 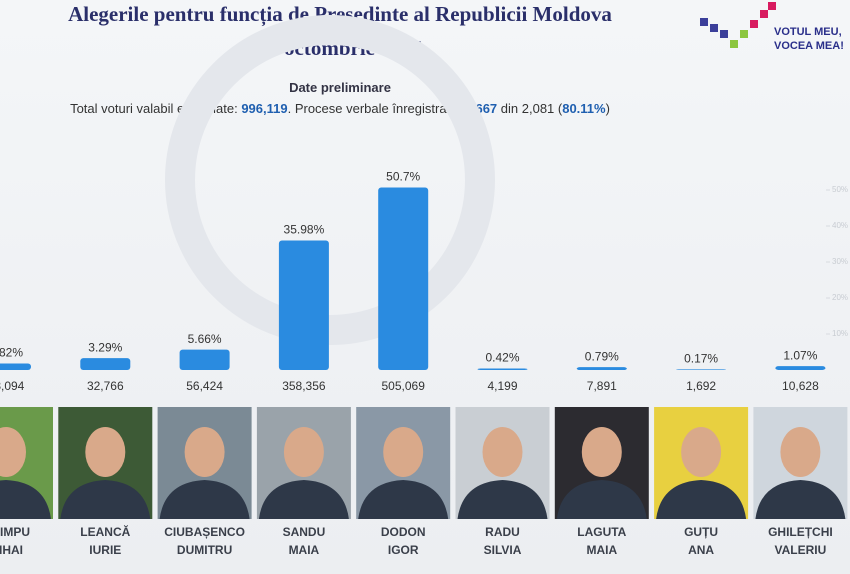 I want to click on votes-label: 32,766, so click(x=105, y=386).